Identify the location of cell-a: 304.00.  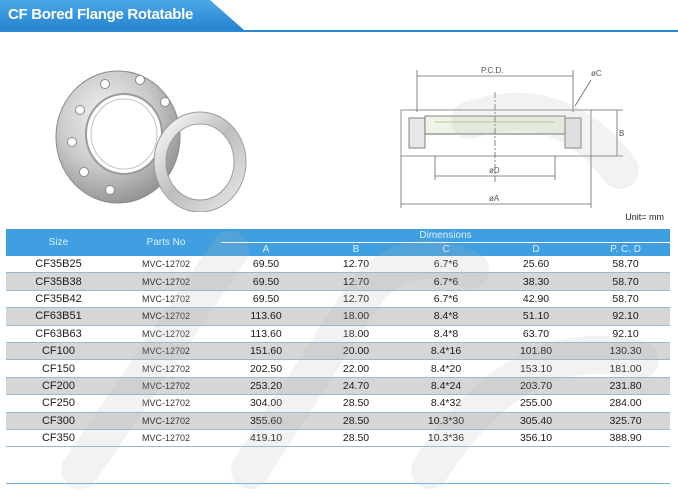
(266, 403).